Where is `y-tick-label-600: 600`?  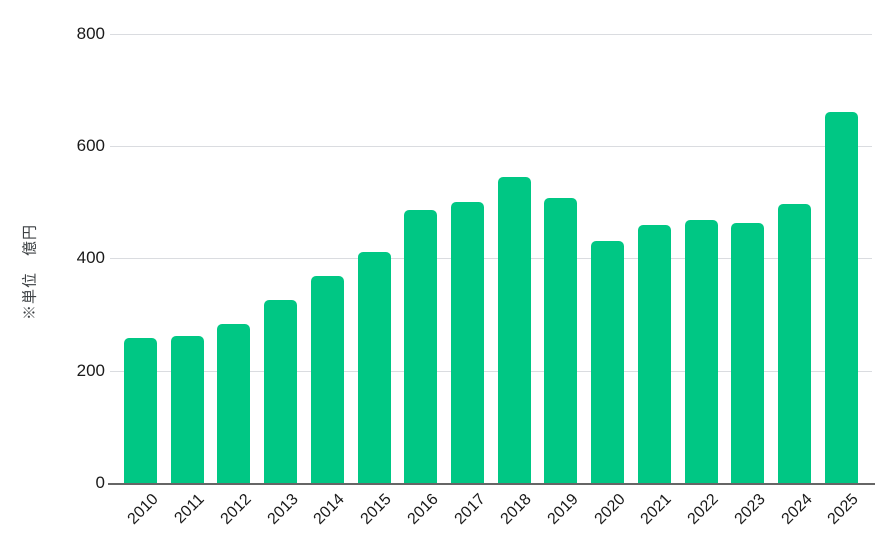
y-tick-label-600: 600 is located at coordinates (90, 145).